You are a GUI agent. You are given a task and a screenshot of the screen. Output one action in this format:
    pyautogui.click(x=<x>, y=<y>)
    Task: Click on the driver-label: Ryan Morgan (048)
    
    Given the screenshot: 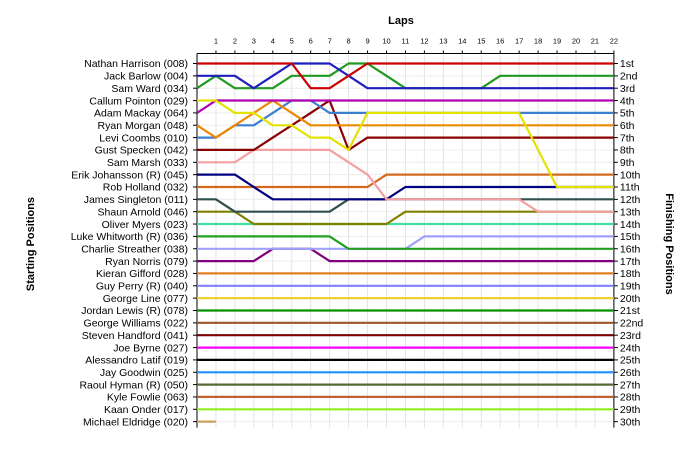 What is the action you would take?
    pyautogui.click(x=143, y=126)
    